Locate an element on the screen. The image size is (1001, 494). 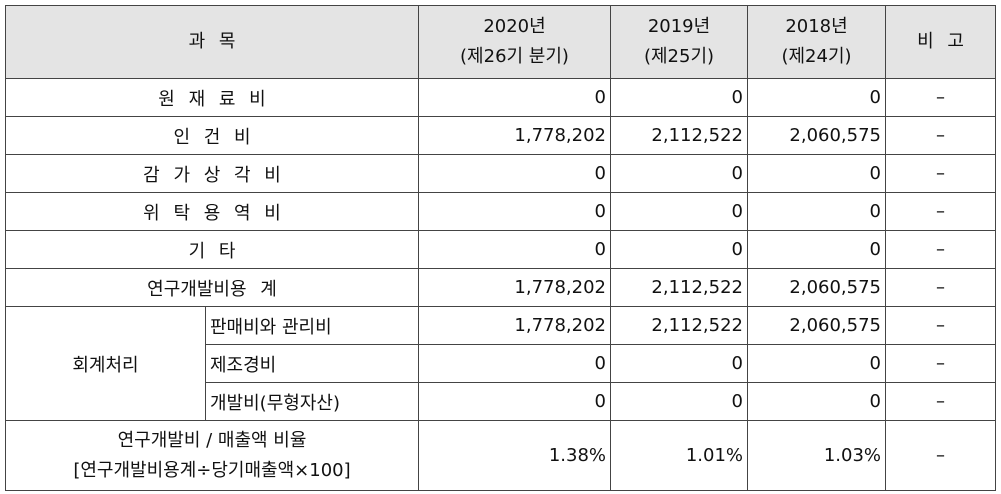
row-label: 원 재 료 비 is located at coordinates (212, 97).